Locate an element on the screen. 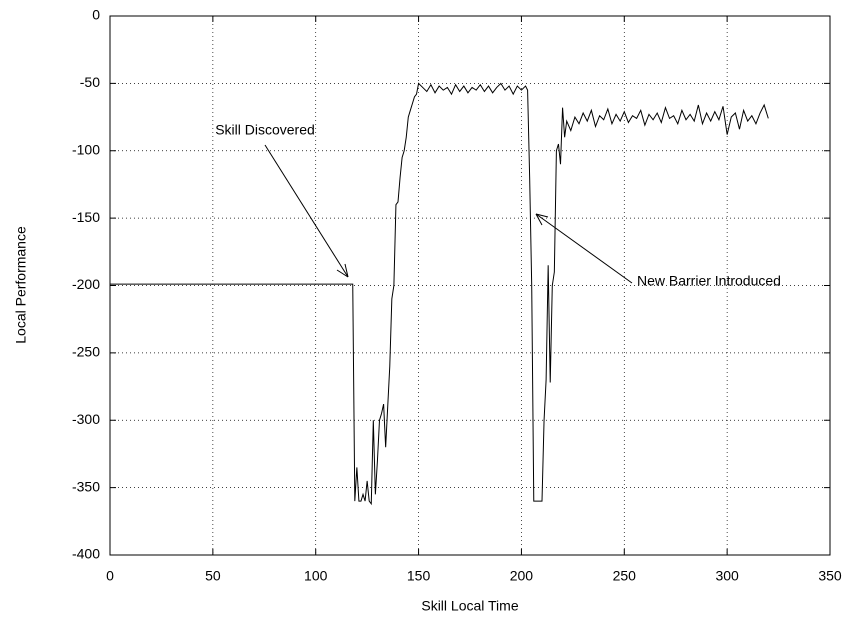  y-tick-label: -400 is located at coordinates (86, 554).